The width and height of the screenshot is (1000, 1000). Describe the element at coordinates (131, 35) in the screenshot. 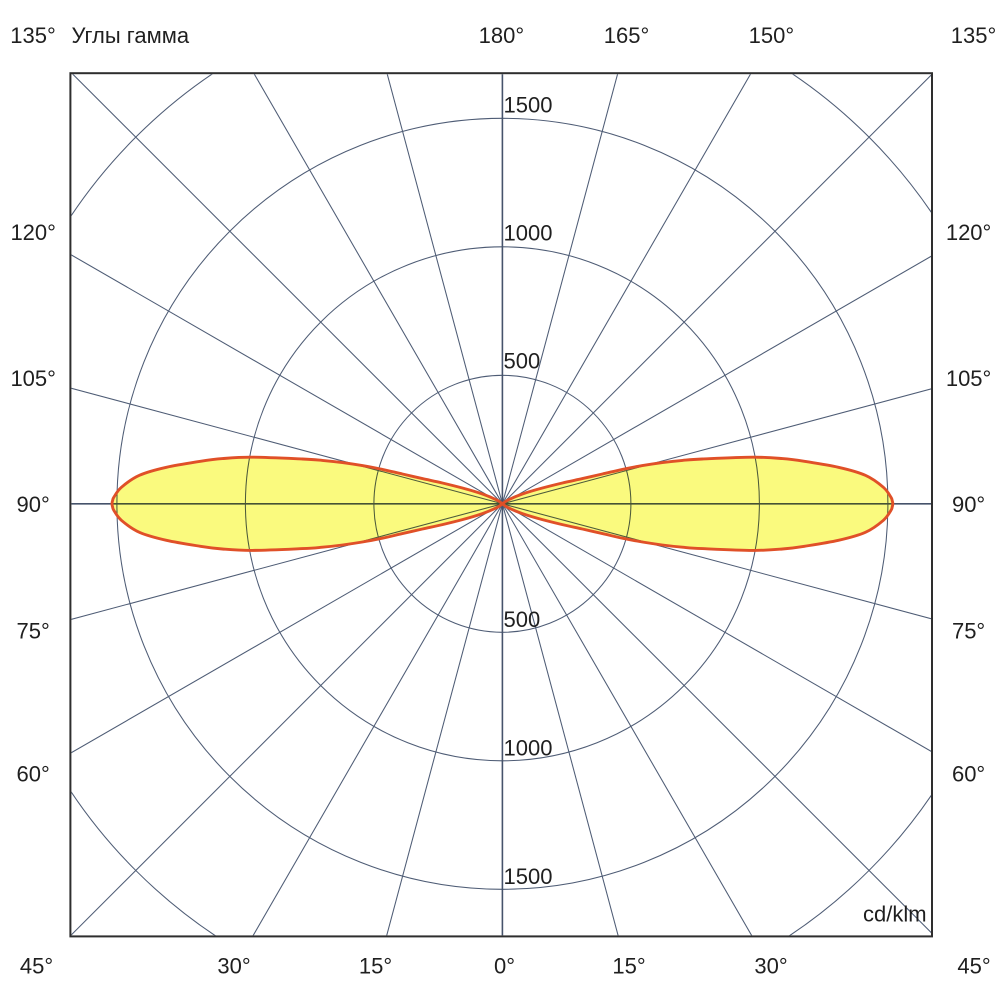

I see `svg-text: Углы гамма` at that location.